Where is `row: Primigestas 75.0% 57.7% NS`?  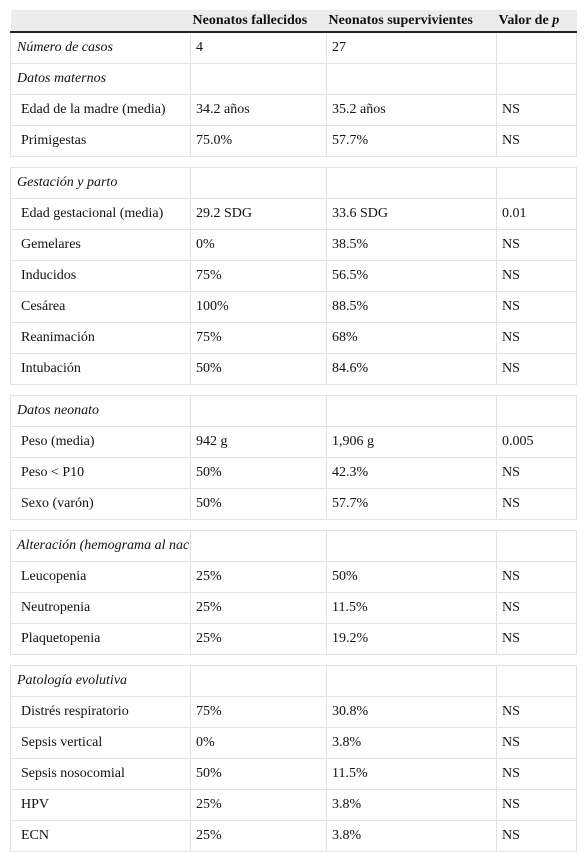 row: Primigestas 75.0% 57.7% NS is located at coordinates (293, 141).